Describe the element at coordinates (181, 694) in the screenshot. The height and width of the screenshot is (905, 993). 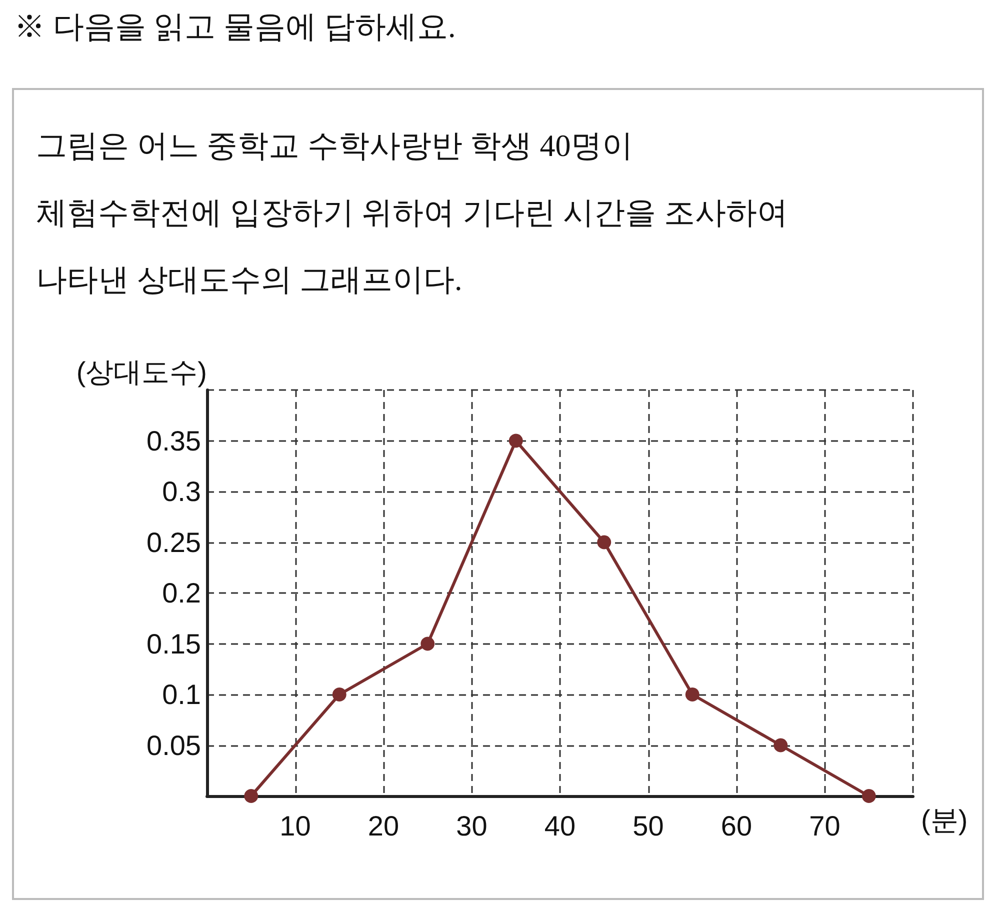
I see `y-tick-label: 0.1` at that location.